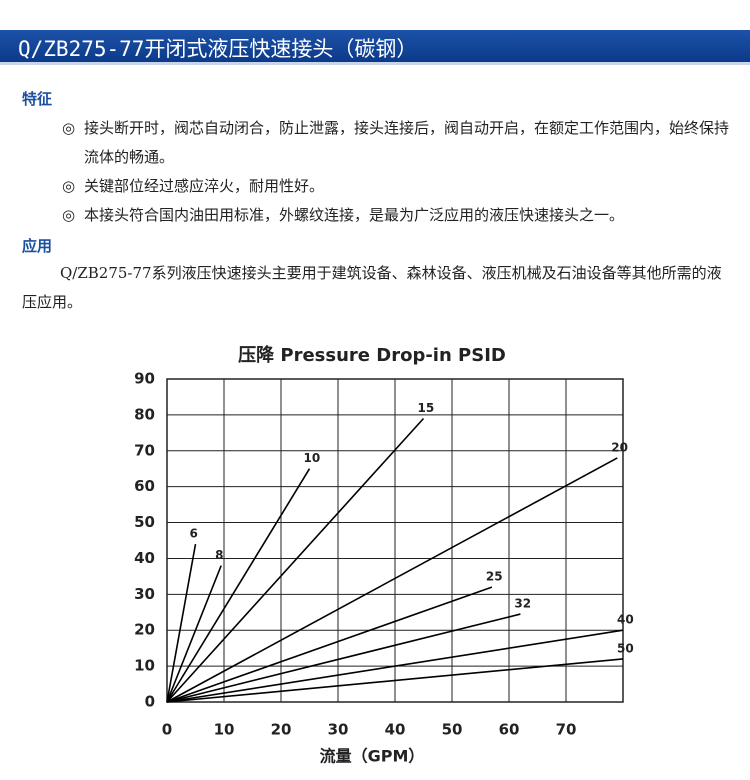 This screenshot has width=750, height=780. Describe the element at coordinates (219, 555) in the screenshot. I see `line-label: 8` at that location.